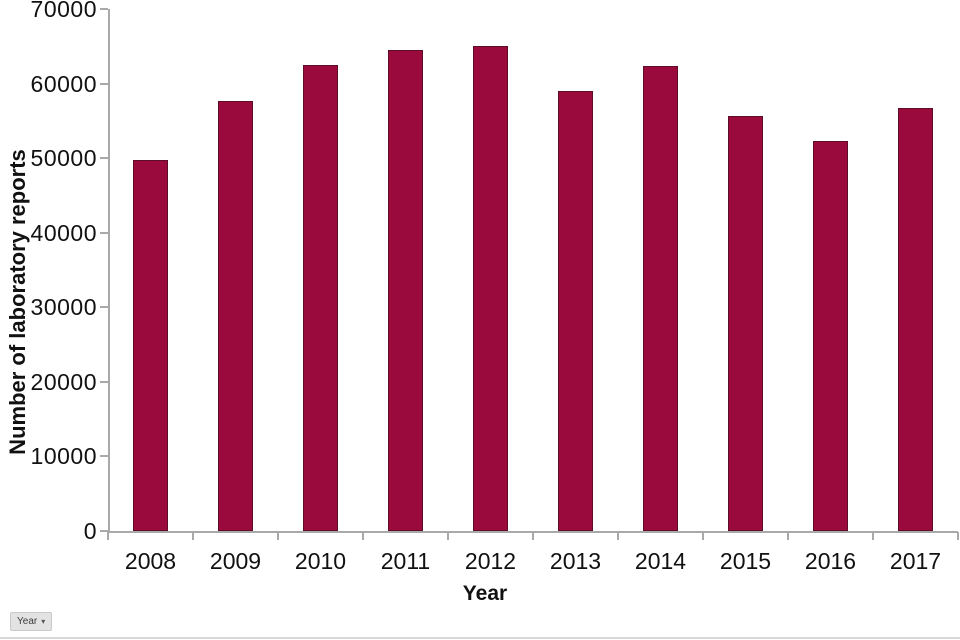 The image size is (960, 640). I want to click on bar-2015, so click(745, 323).